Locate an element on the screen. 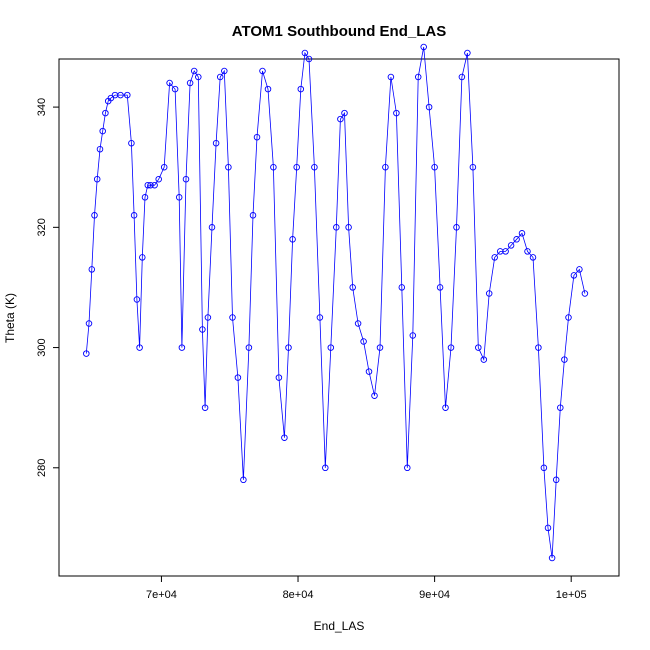  x-tick-label: 8e+04 is located at coordinates (298, 595).